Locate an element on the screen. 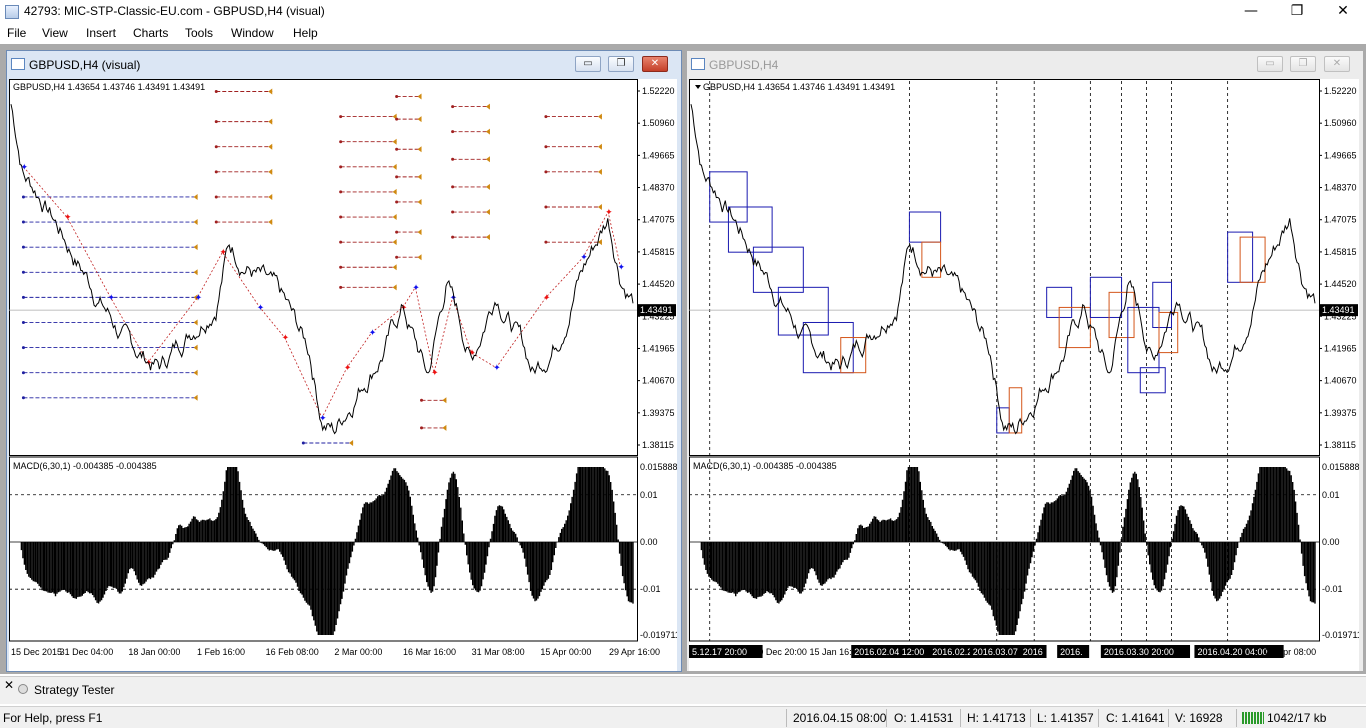 The height and width of the screenshot is (728, 1366). price-axis-label: 1.38115 is located at coordinates (658, 445).